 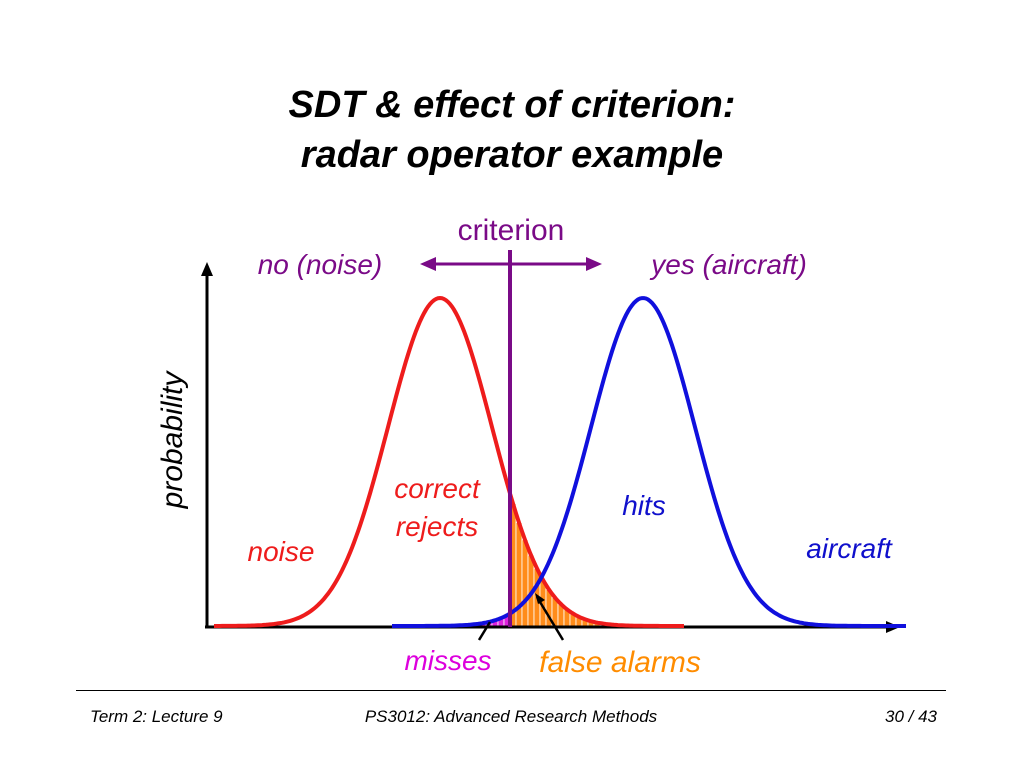 What do you see at coordinates (644, 505) in the screenshot?
I see `hits-label: hits` at bounding box center [644, 505].